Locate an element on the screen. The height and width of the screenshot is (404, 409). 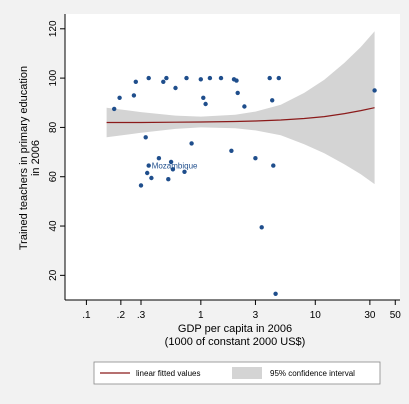
y-tick-label: 100 is located at coordinates (53, 77).